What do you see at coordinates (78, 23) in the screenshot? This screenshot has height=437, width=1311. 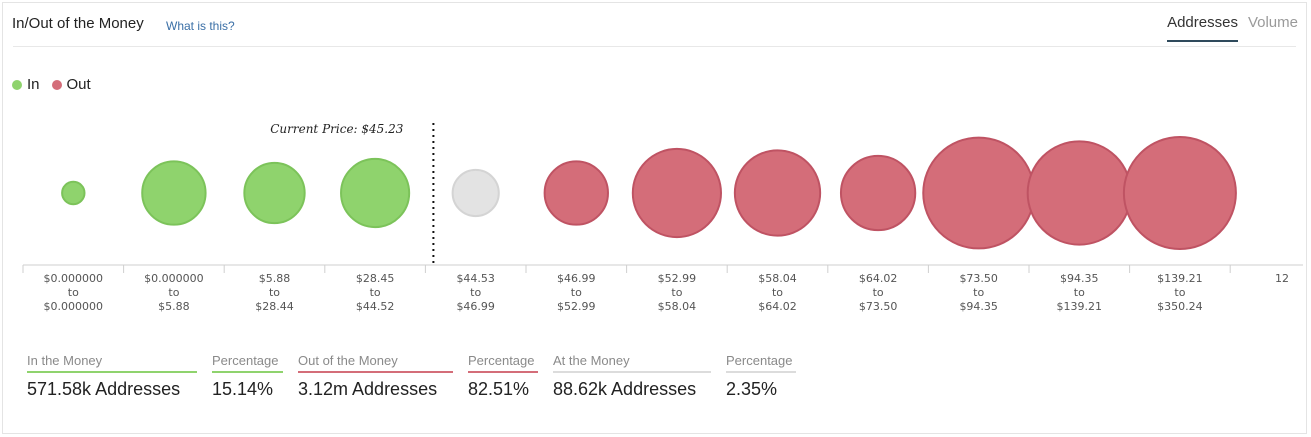 I see `widget-title: In/Out of the Money` at bounding box center [78, 23].